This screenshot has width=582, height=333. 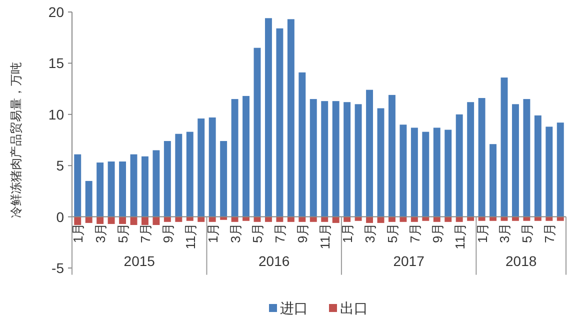 I want to click on annotation: 2015, so click(x=140, y=260).